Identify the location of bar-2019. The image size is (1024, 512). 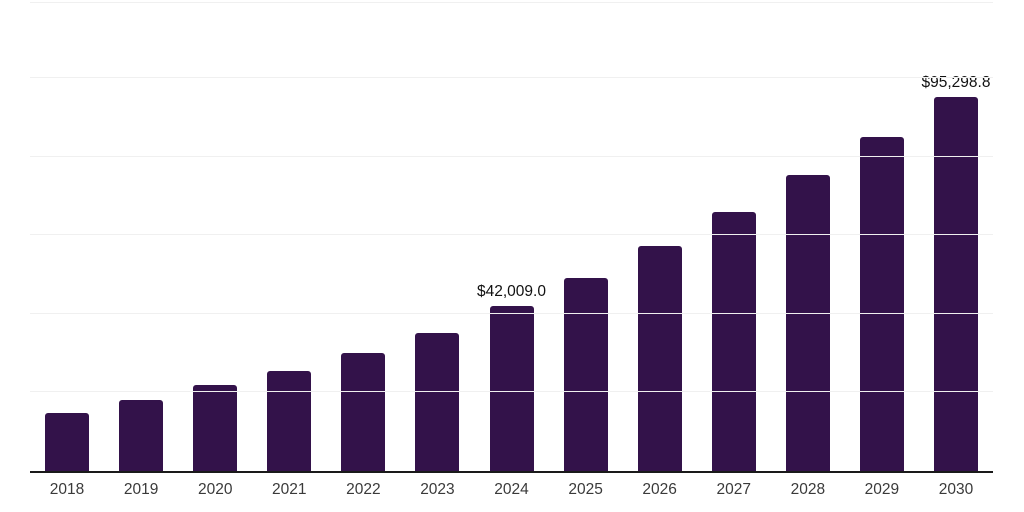
(141, 435).